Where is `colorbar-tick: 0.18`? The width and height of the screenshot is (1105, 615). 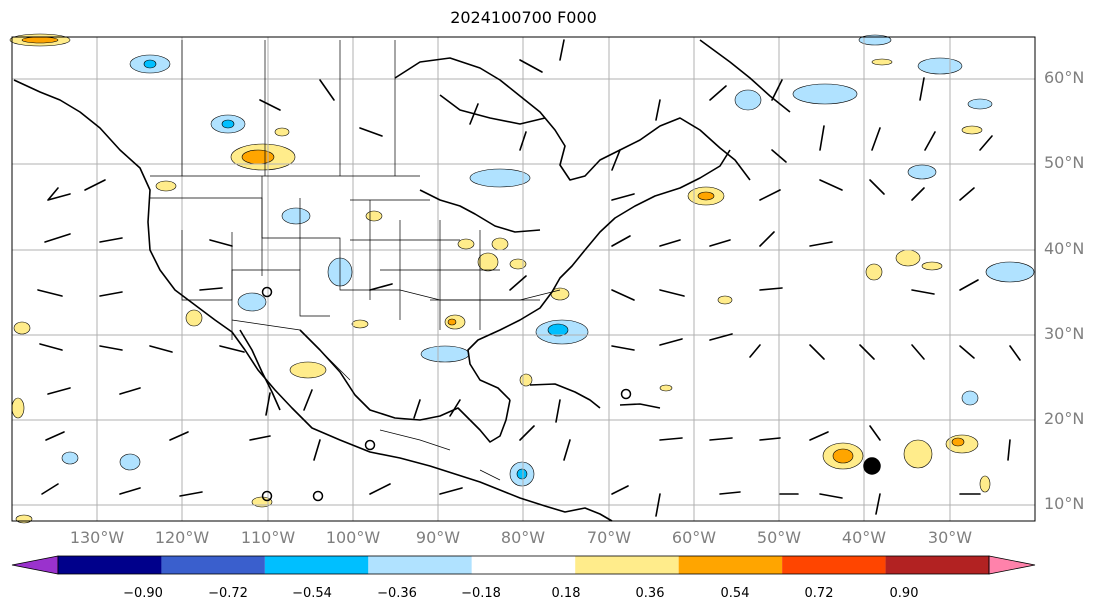
colorbar-tick: 0.18 is located at coordinates (566, 593).